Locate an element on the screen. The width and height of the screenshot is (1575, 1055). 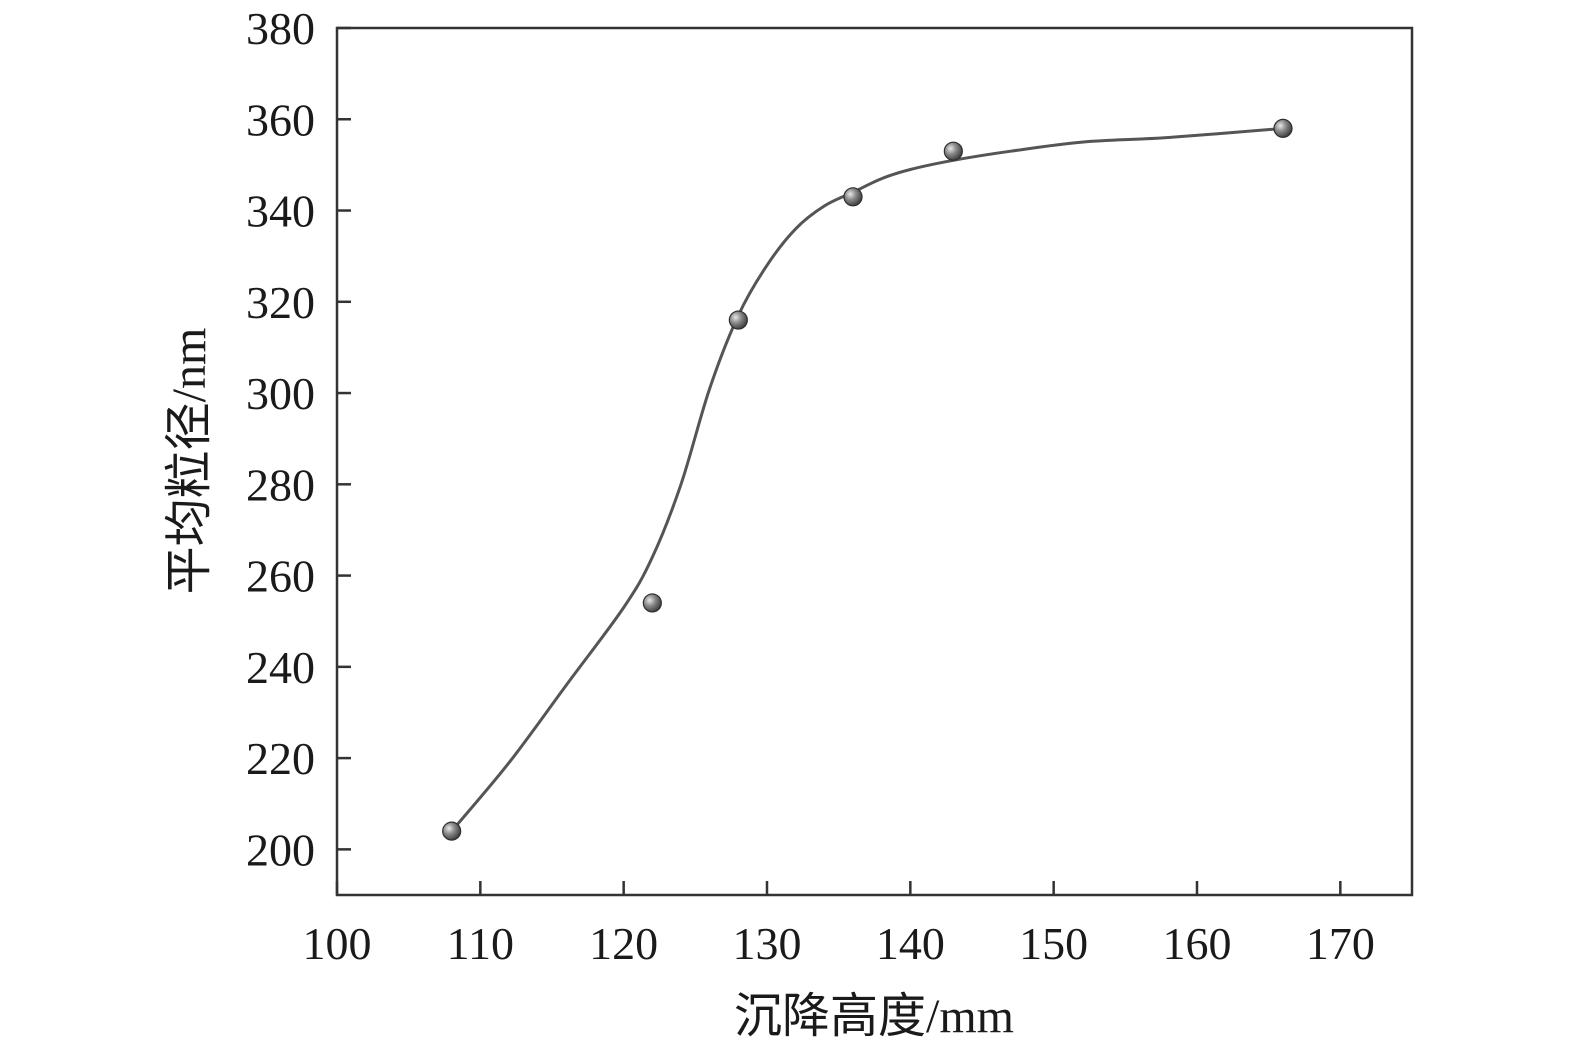
y-tick-label: 360 is located at coordinates (280, 119).